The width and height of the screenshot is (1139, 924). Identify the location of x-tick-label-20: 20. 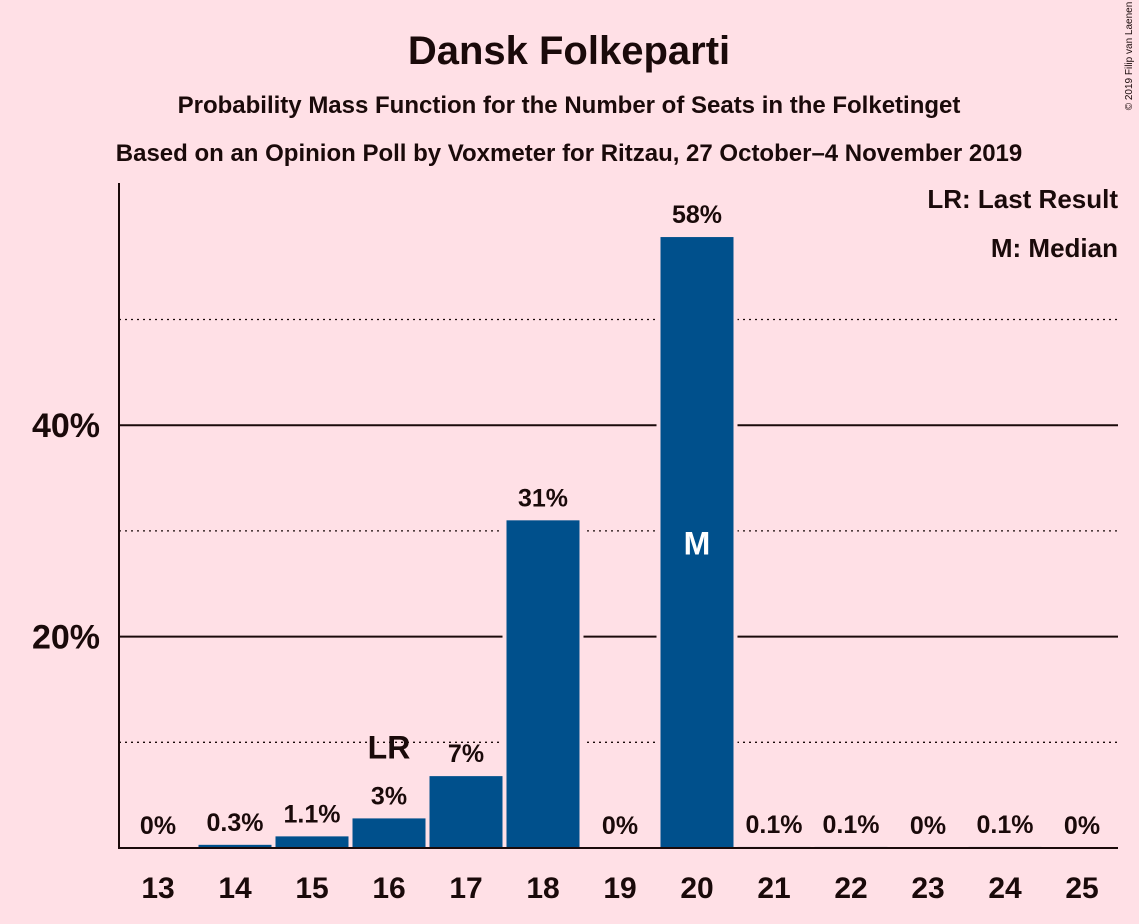
(696, 888).